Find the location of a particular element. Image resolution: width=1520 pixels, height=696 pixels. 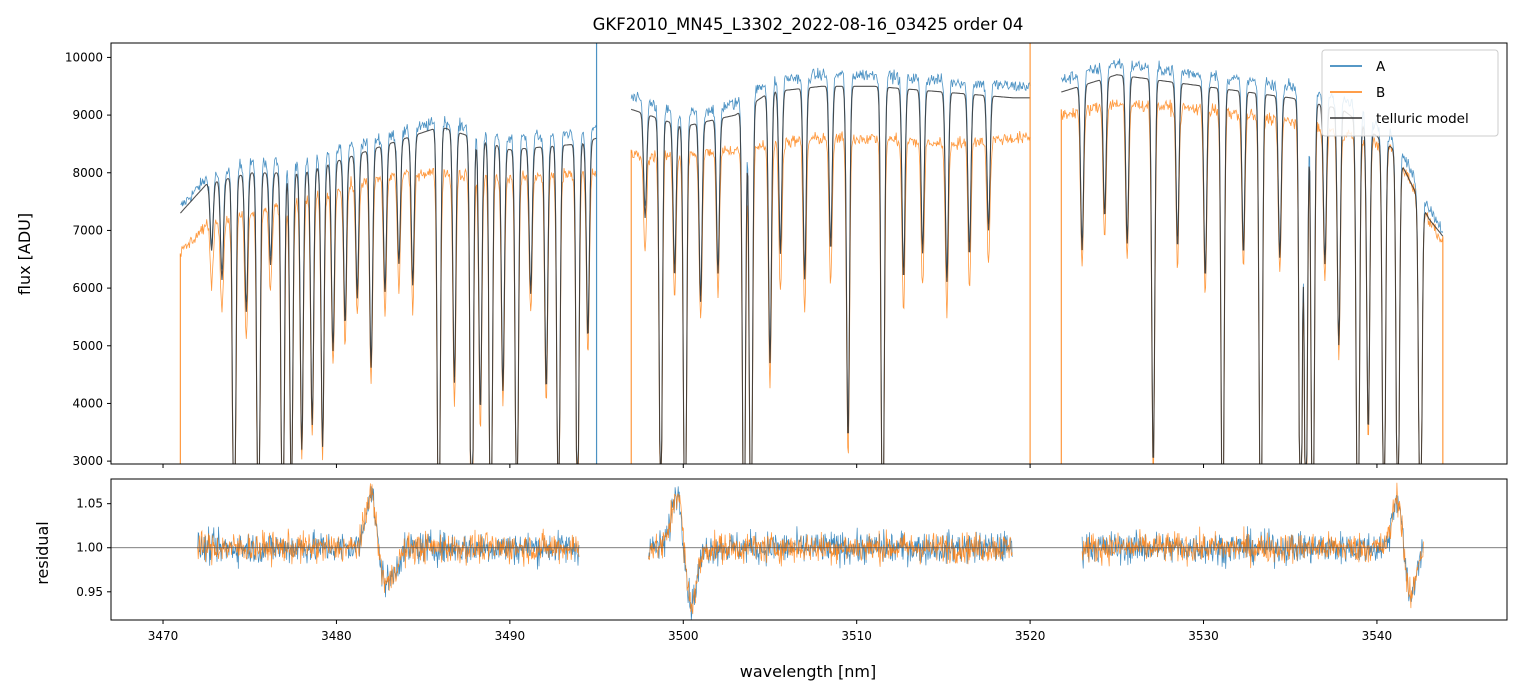

residual-xtick-label: 3470 is located at coordinates (163, 636).